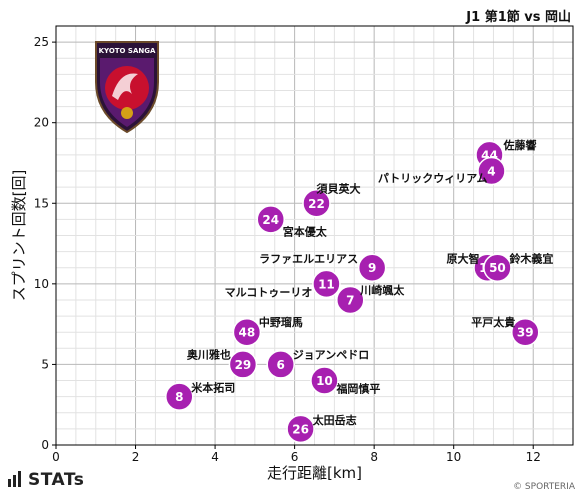  I want to click on bar-chart-icon, so click(15, 481).